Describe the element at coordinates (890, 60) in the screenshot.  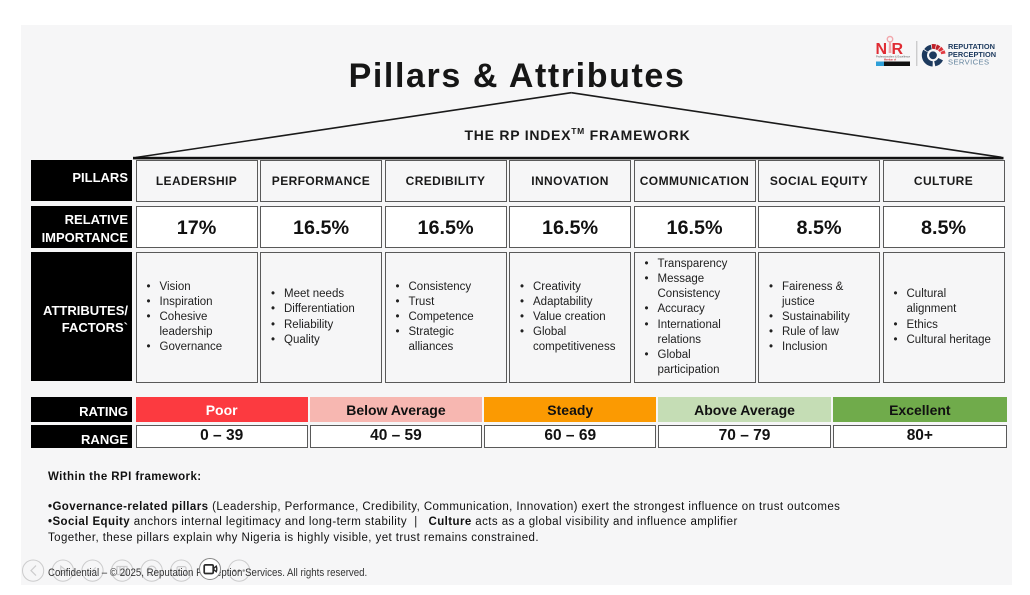
I see `svg-text: Member of` at that location.